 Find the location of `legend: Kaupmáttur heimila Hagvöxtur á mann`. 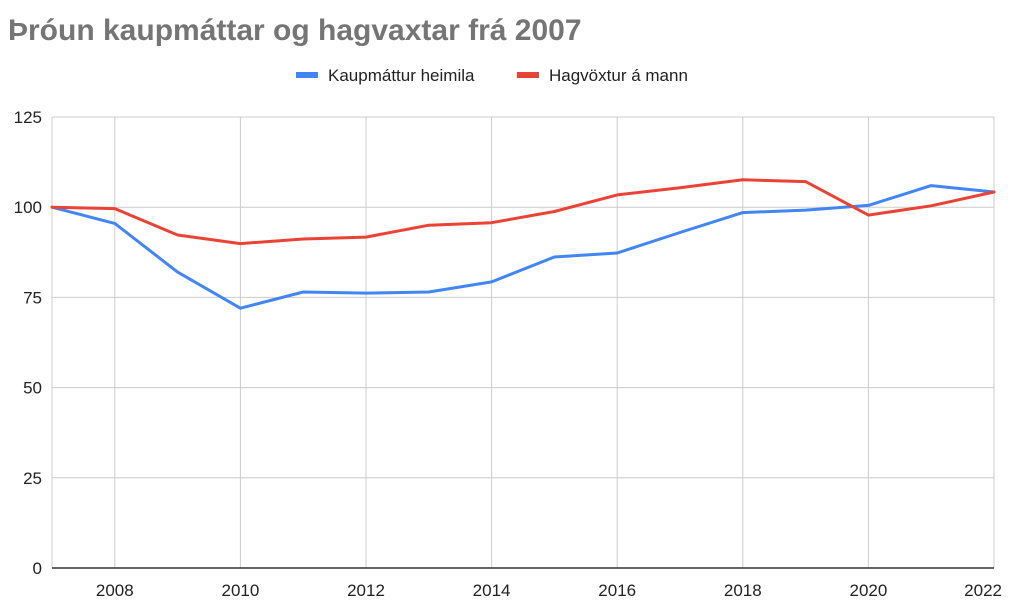

legend: Kaupmáttur heimila Hagvöxtur á mann is located at coordinates (492, 75).